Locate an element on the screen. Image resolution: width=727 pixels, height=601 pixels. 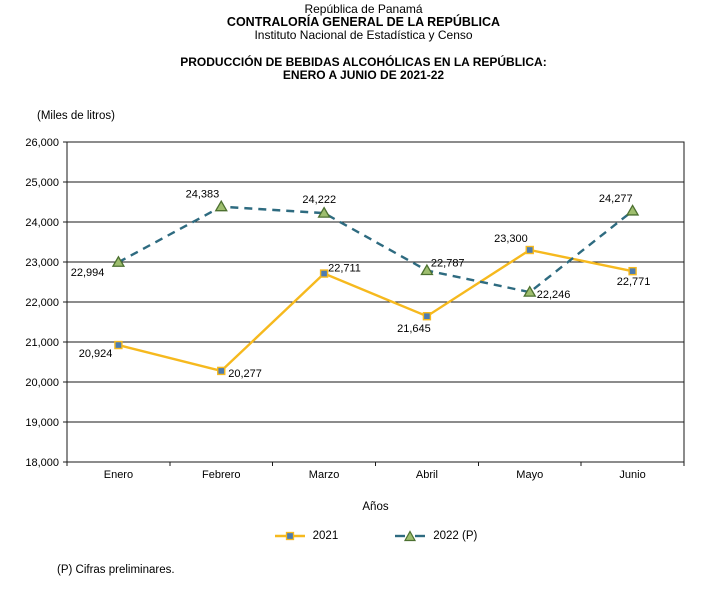
svg-text: 20,924 is located at coordinates (96, 354).